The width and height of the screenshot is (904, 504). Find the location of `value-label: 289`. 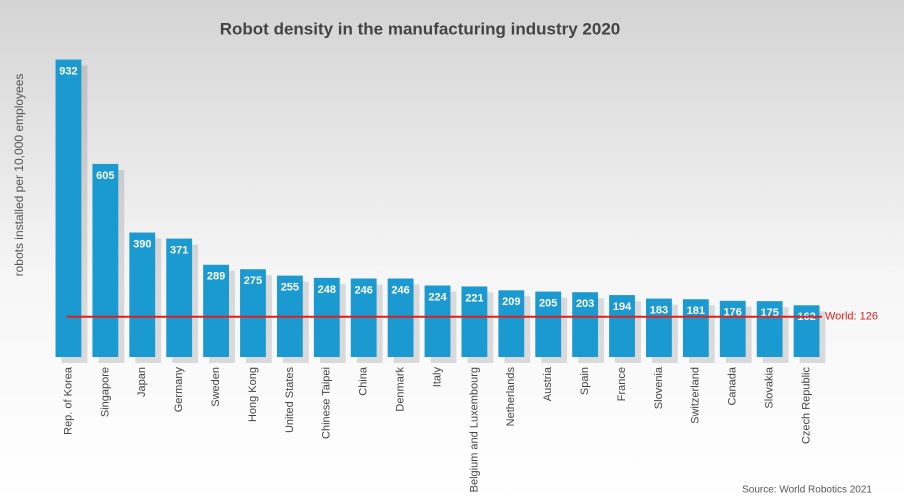

value-label: 289 is located at coordinates (216, 277).